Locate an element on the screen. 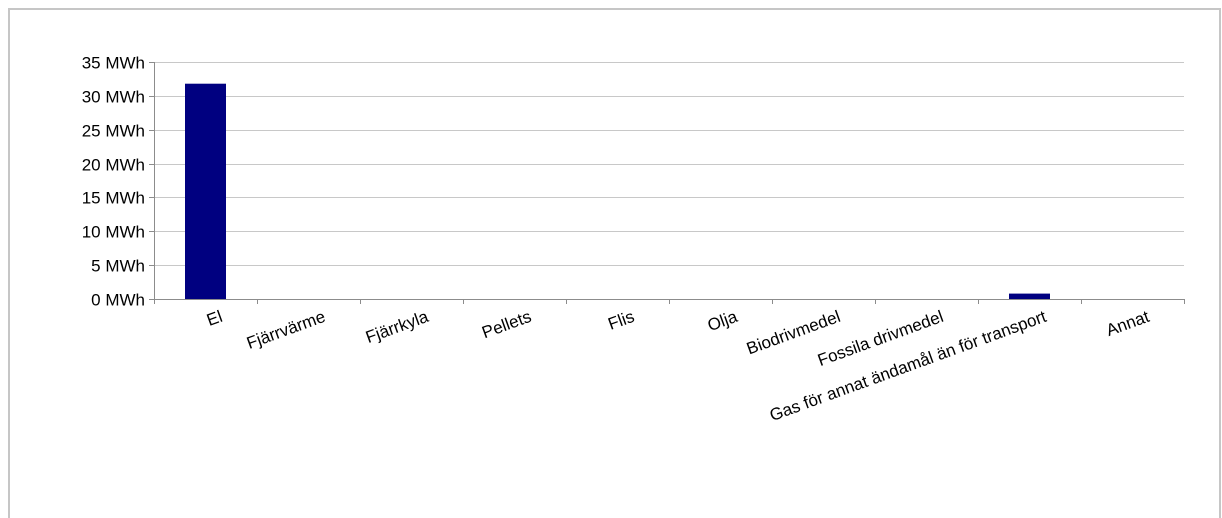 Image resolution: width=1222 pixels, height=518 pixels. y-tick-label: 25 MWh is located at coordinates (113, 131).